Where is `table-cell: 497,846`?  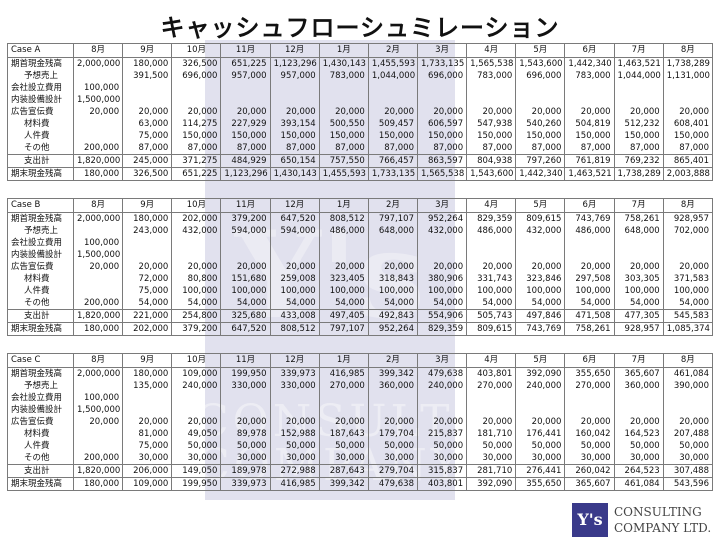 table-cell: 497,846 is located at coordinates (540, 316).